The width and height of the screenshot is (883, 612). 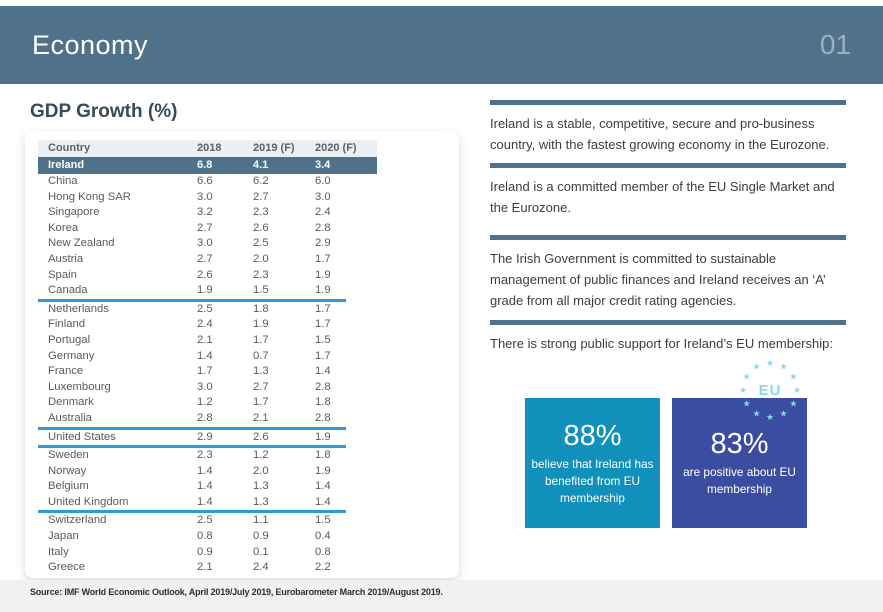 I want to click on table-row: Germany 1.4 0.7 1.7, so click(x=207, y=357).